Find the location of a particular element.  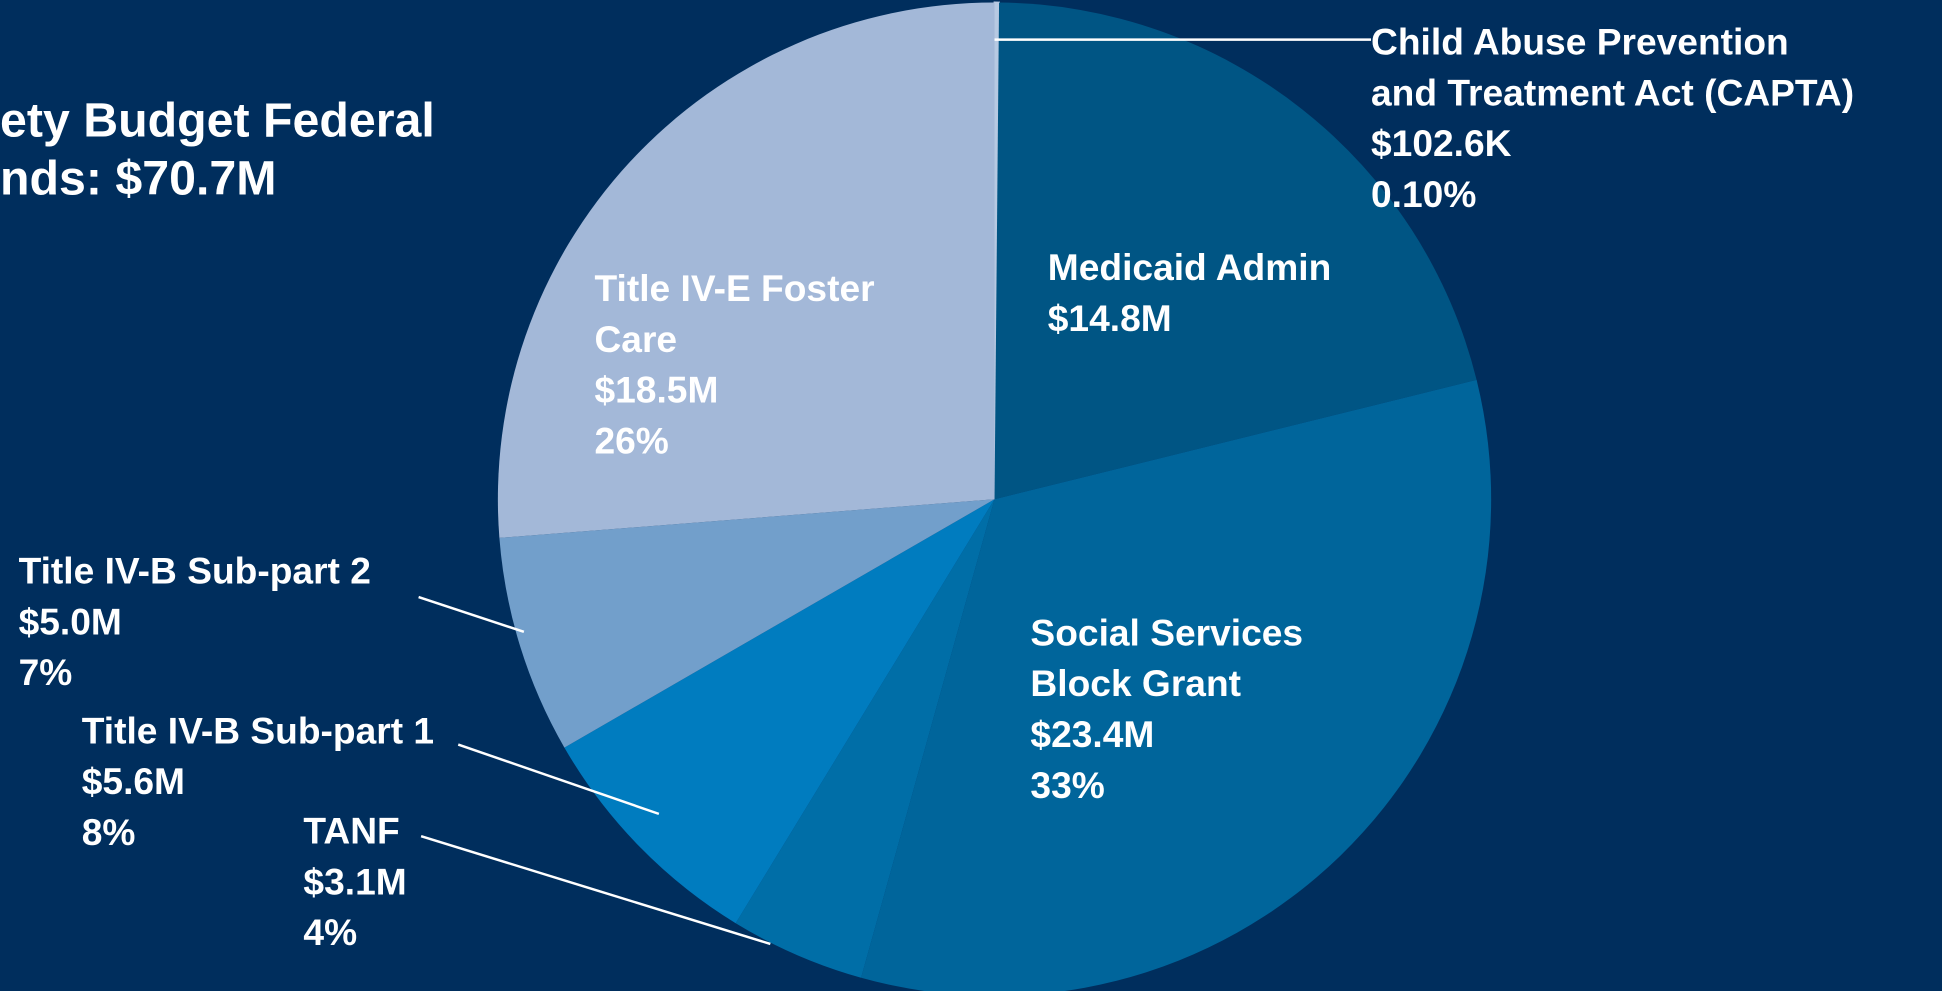

category: Medicaid Admin is located at coordinates (1189, 268).